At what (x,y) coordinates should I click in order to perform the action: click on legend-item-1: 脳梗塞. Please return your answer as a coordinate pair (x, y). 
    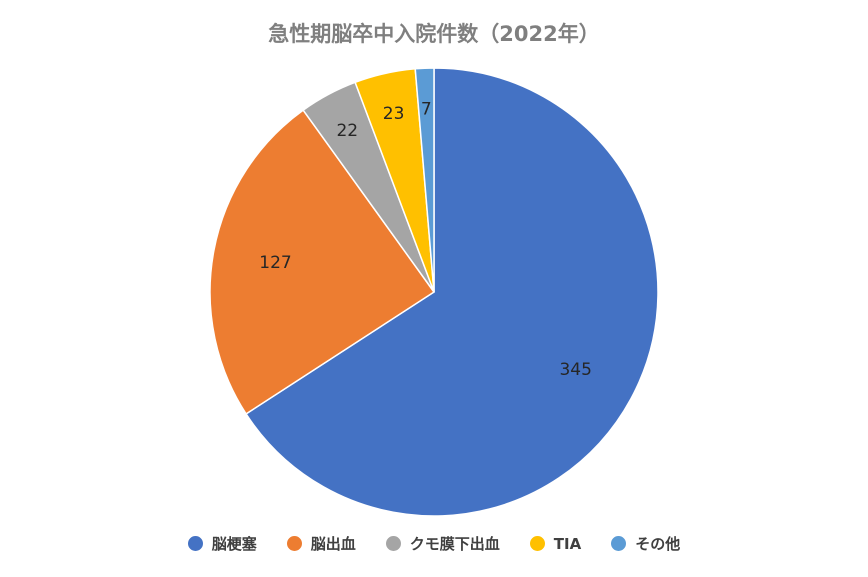
    Looking at the image, I should click on (222, 543).